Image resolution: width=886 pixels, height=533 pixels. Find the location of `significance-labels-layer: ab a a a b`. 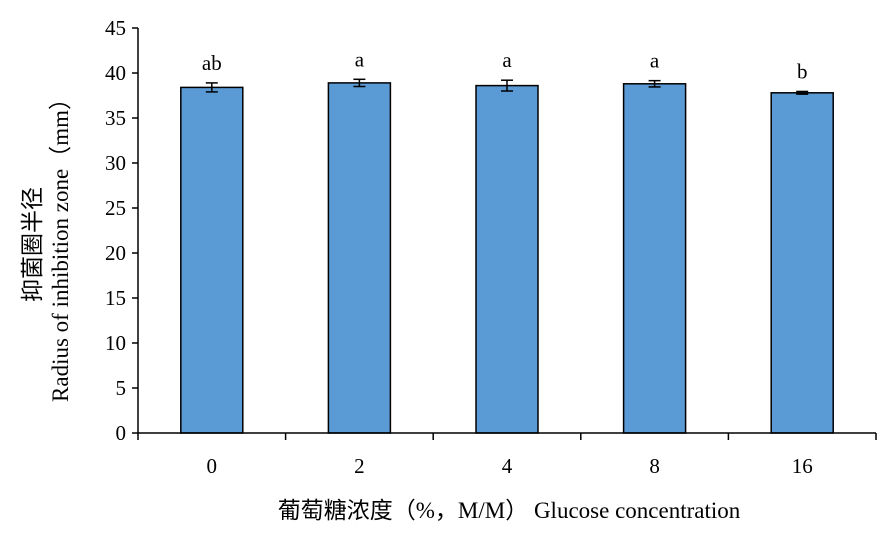

significance-labels-layer: ab a a a b is located at coordinates (505, 65).